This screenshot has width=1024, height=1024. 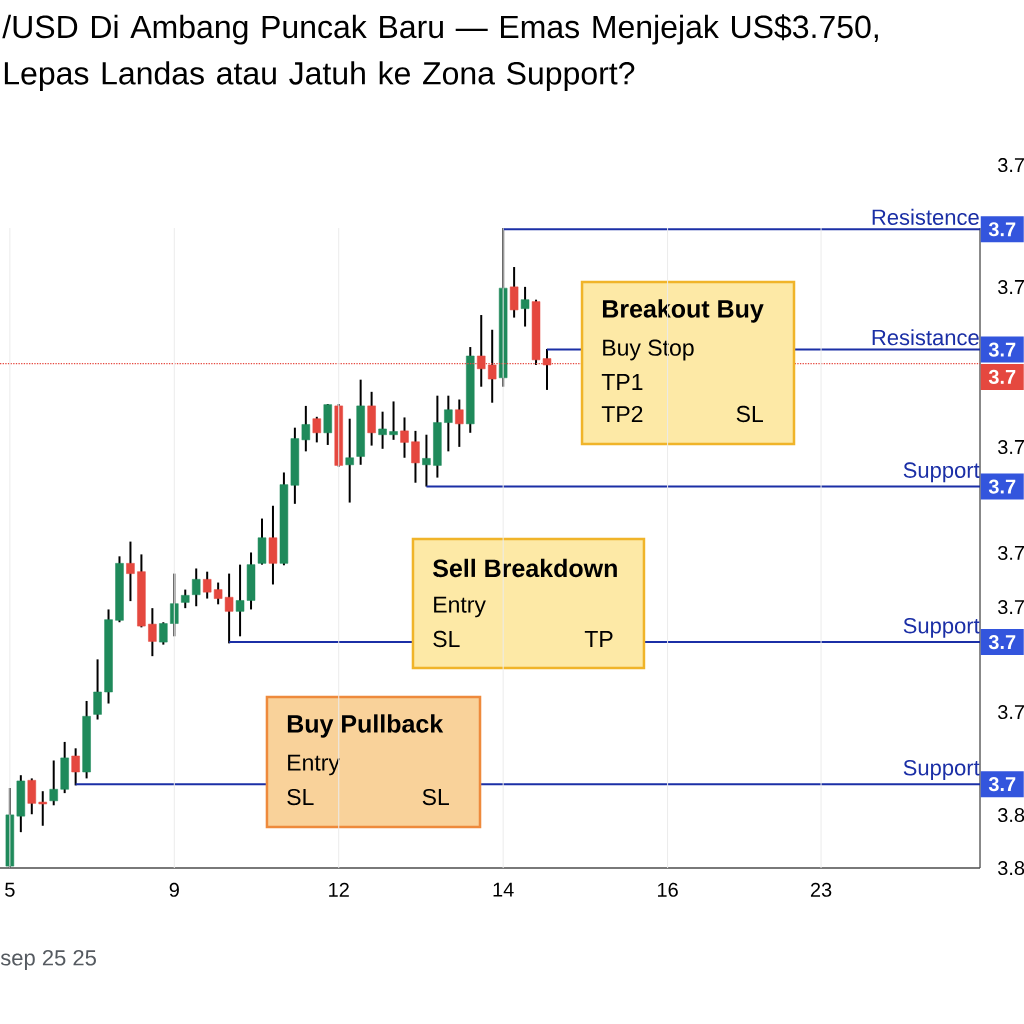 What do you see at coordinates (667, 889) in the screenshot?
I see `x-tick-label: 16` at bounding box center [667, 889].